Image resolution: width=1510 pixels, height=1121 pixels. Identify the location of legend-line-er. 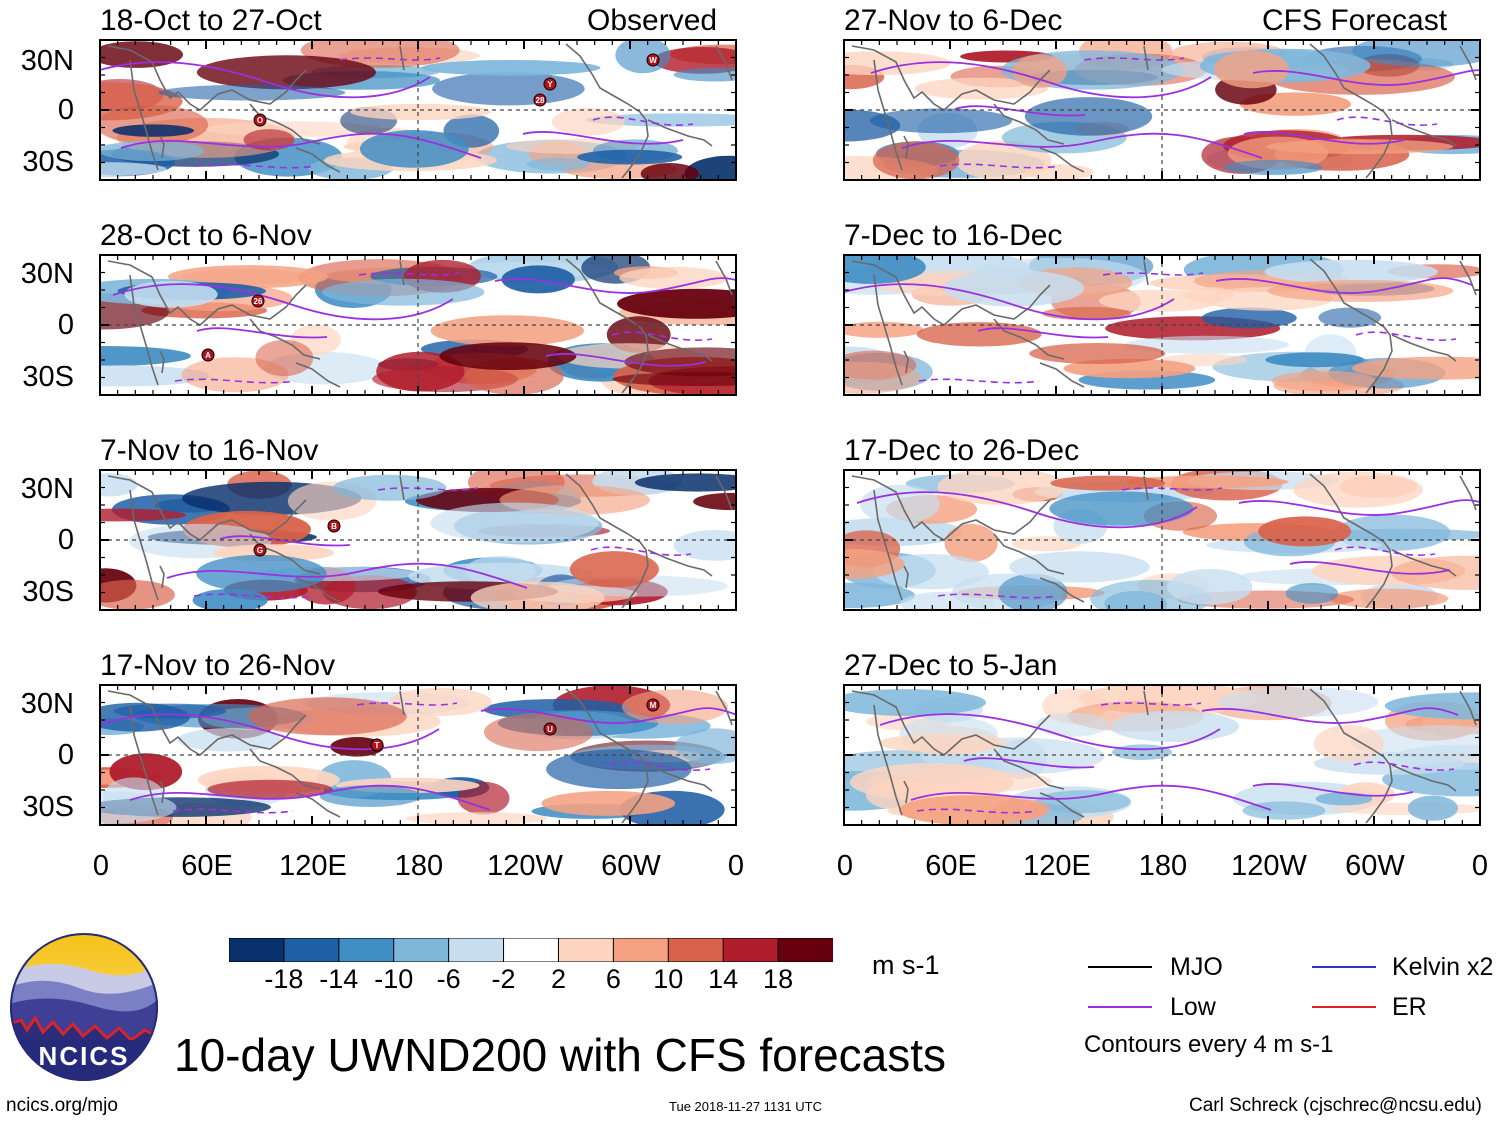
(1344, 1007).